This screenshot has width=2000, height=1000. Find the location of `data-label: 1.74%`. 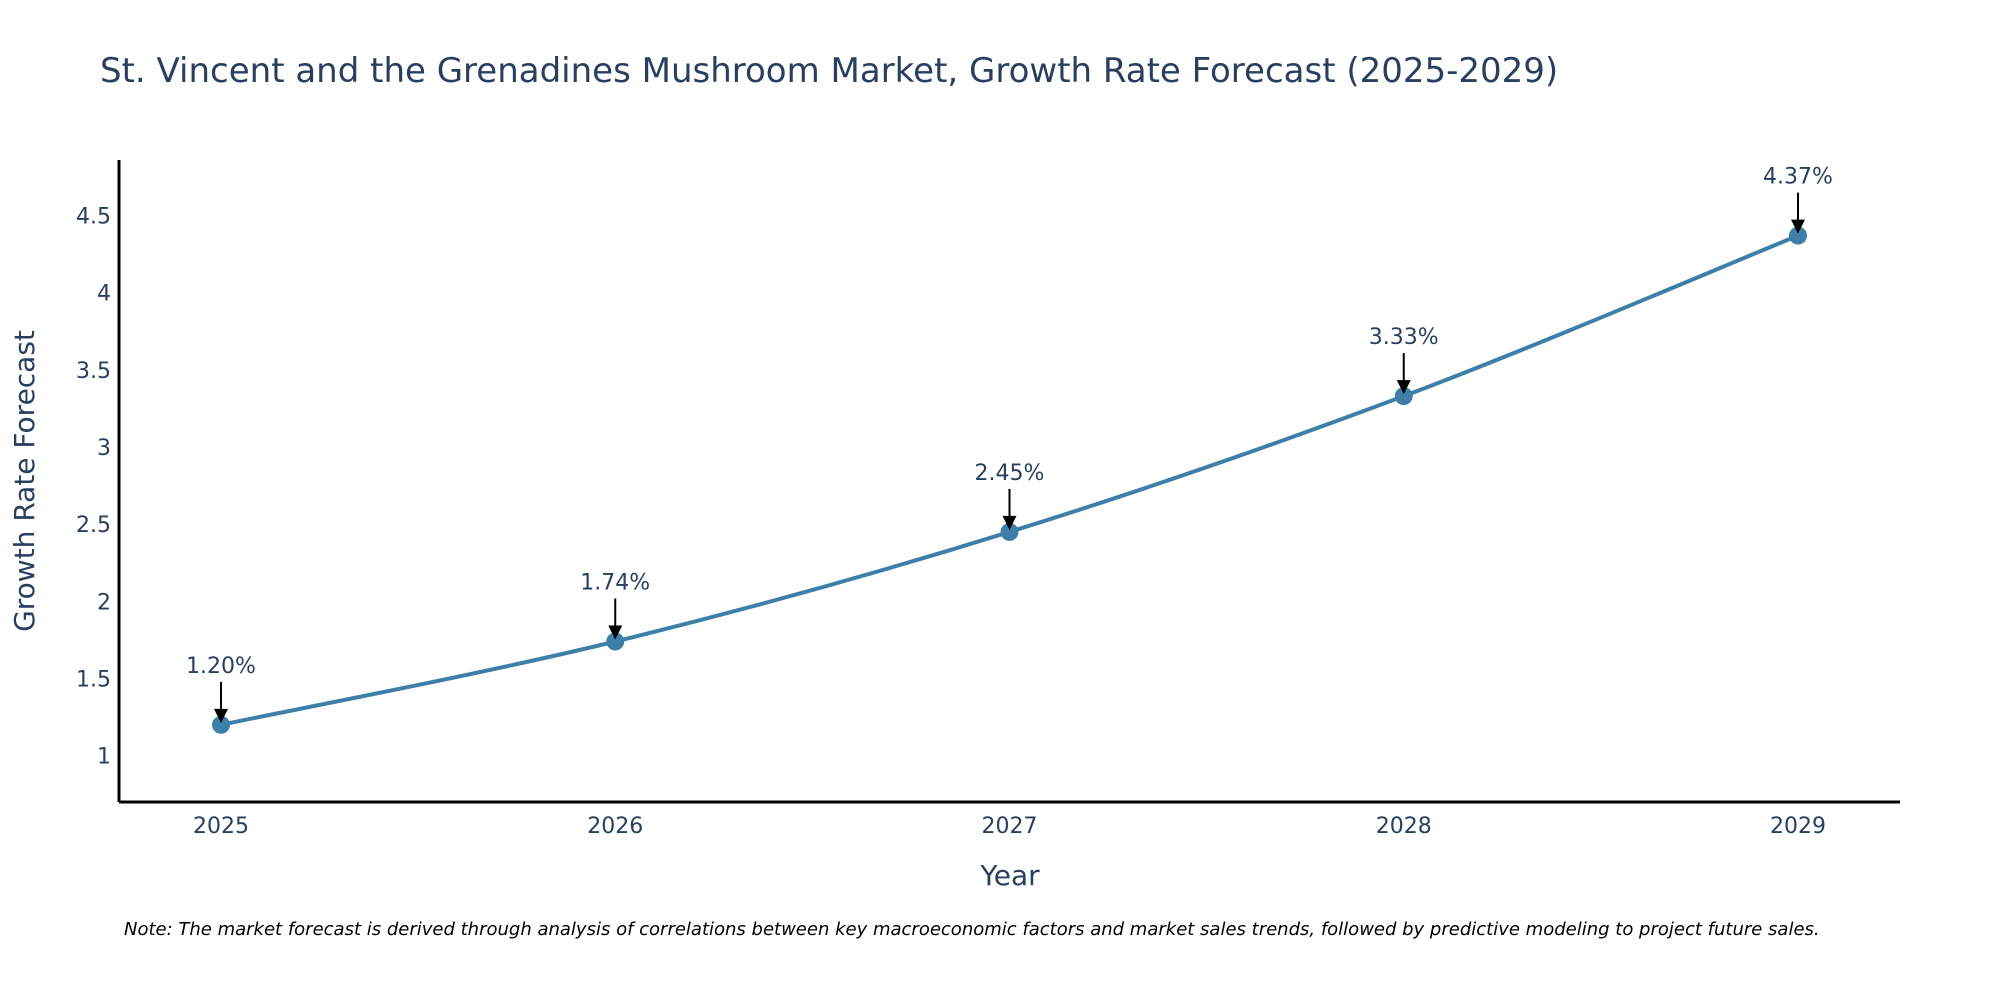

data-label: 1.74% is located at coordinates (615, 583).